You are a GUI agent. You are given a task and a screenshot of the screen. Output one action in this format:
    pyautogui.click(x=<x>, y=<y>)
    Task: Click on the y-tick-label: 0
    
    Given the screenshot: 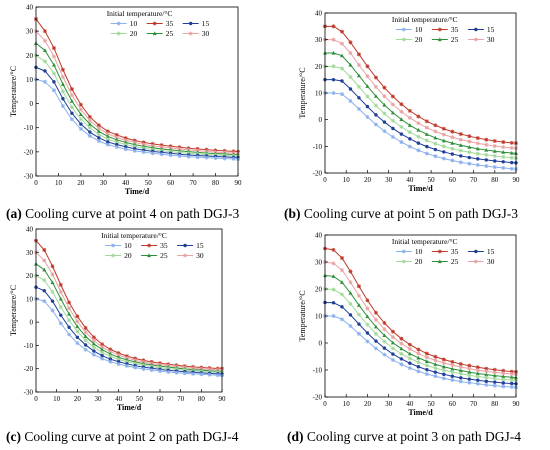 What is the action you would take?
    pyautogui.click(x=321, y=344)
    